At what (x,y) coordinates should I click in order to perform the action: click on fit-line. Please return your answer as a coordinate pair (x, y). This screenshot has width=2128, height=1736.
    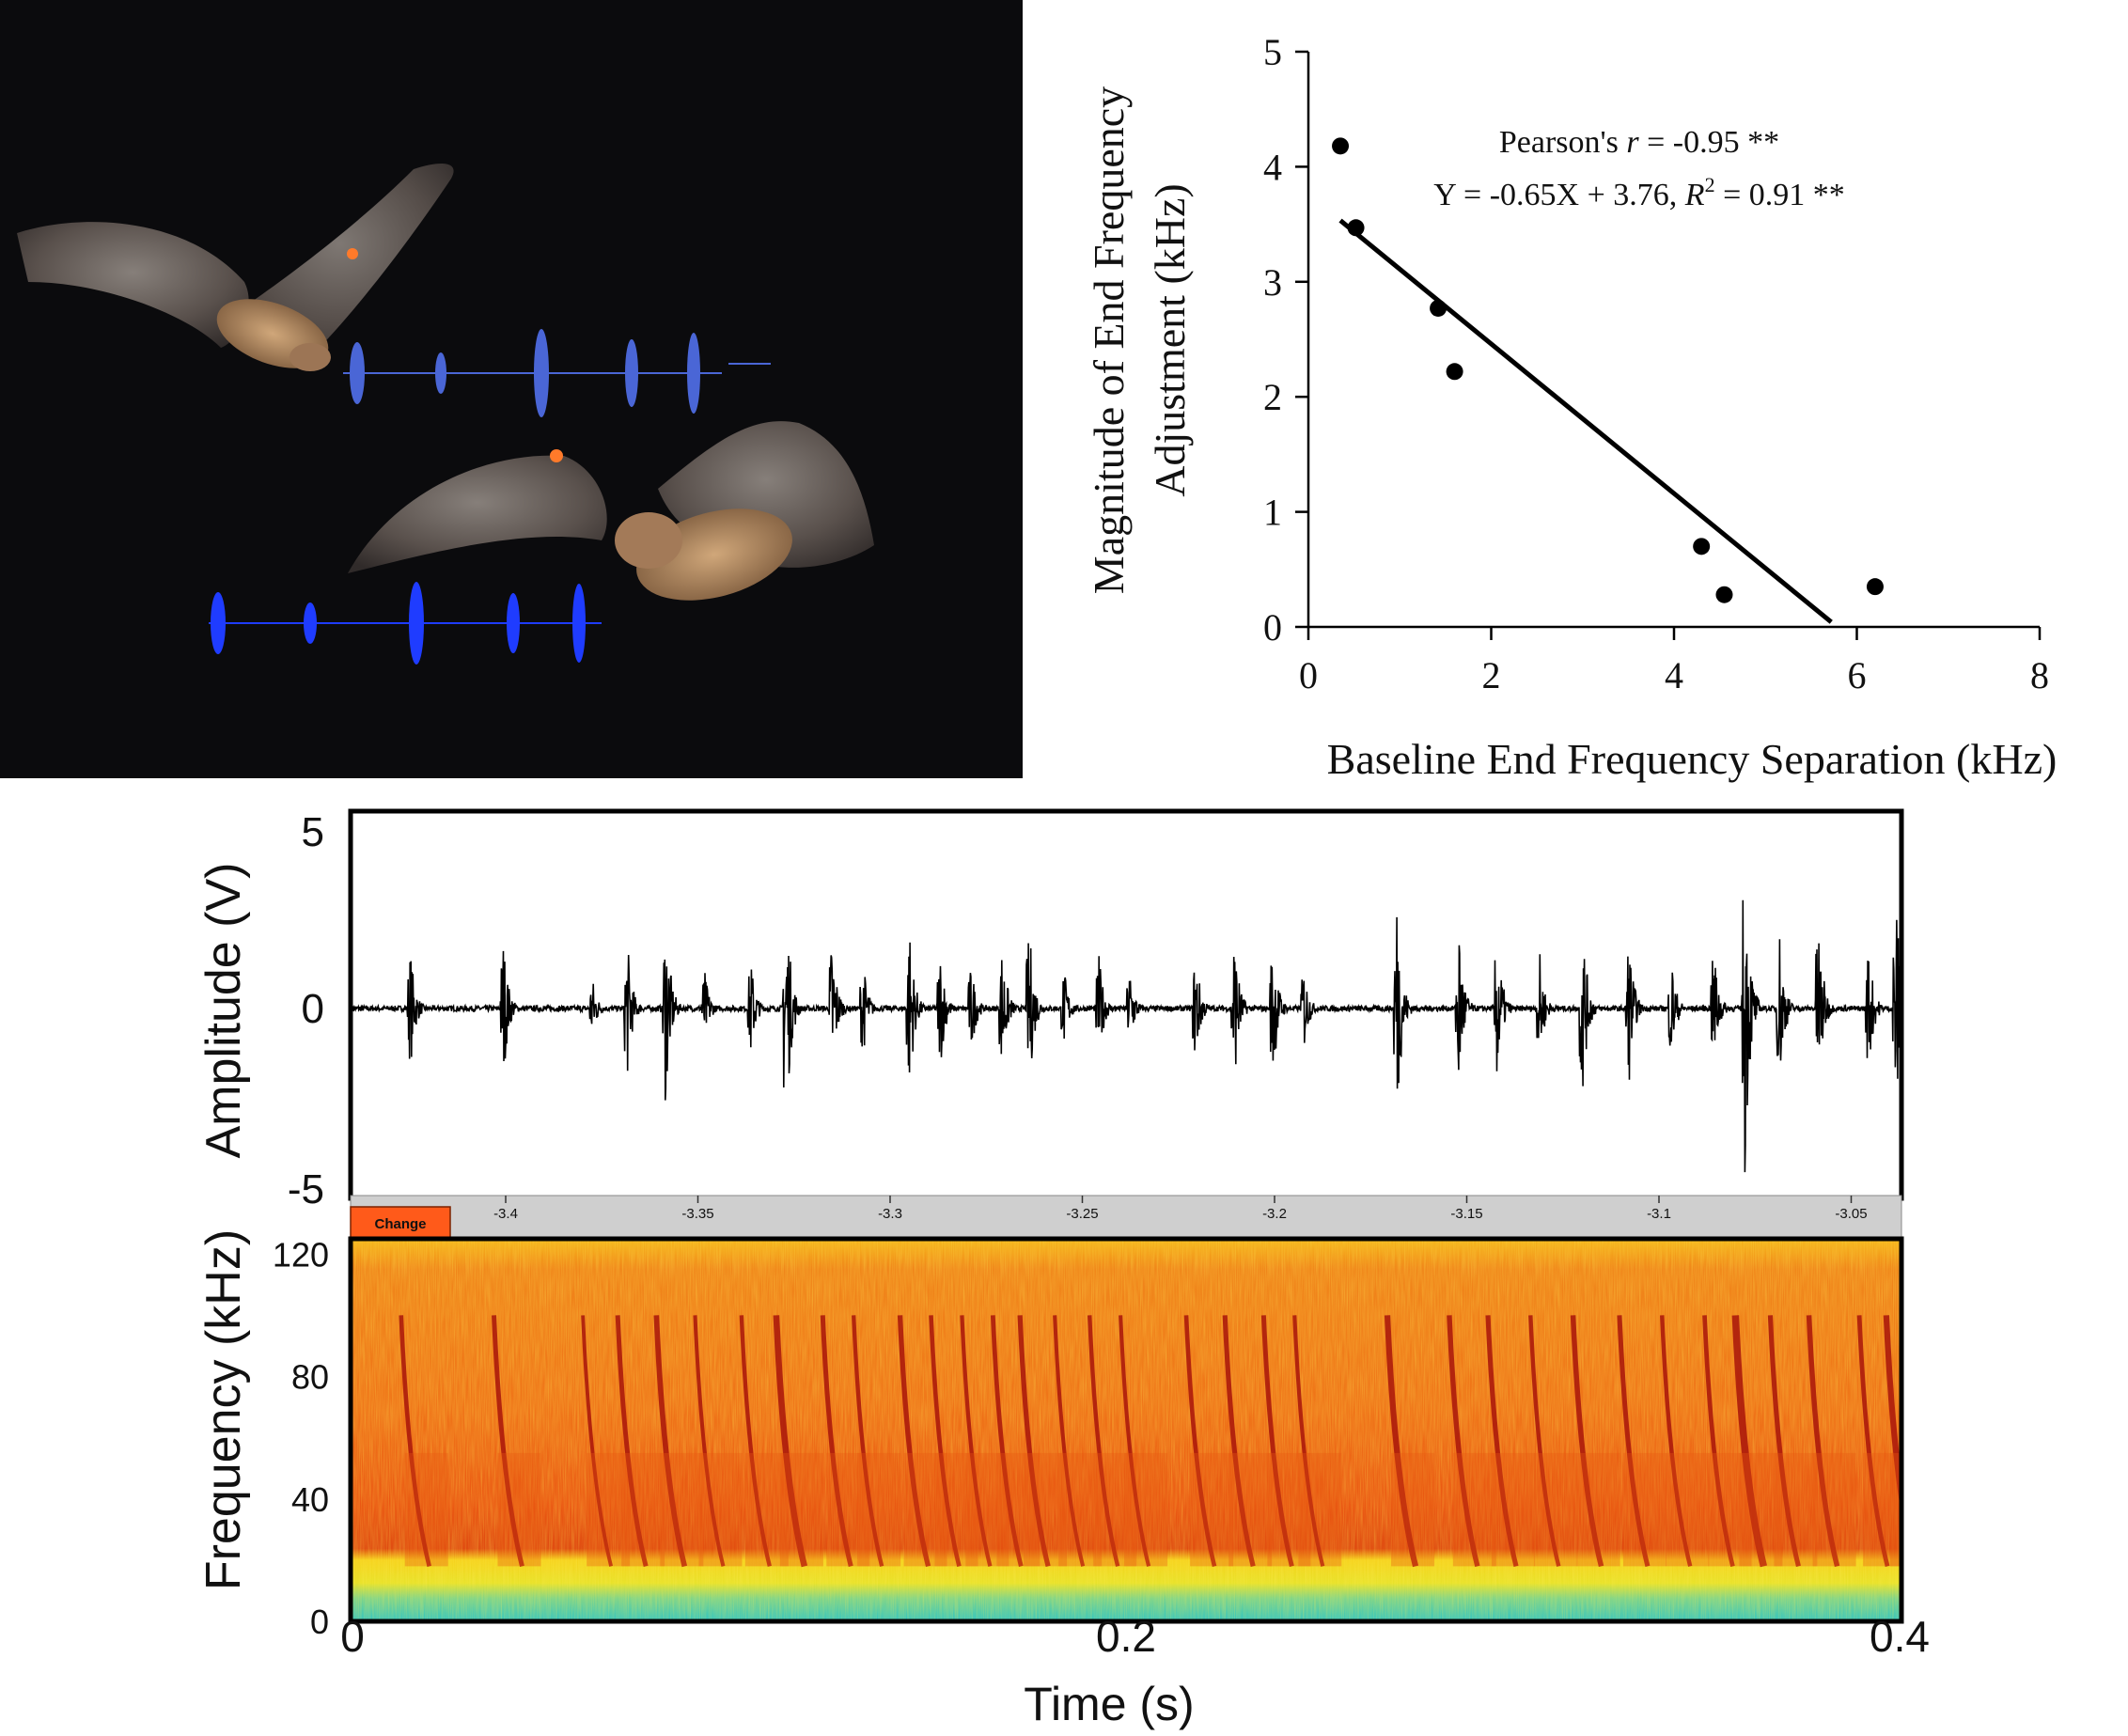
    Looking at the image, I should click on (1585, 421).